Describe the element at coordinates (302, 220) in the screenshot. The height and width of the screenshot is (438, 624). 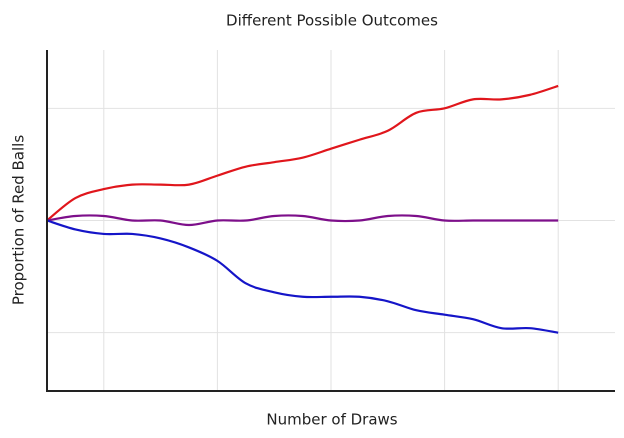
I see `data-line` at that location.